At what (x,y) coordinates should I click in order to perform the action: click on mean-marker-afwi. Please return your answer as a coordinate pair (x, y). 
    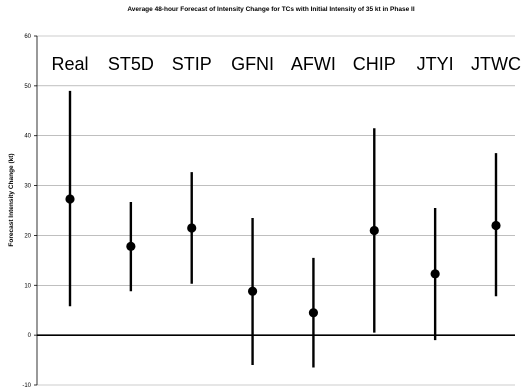
    Looking at the image, I should click on (313, 313).